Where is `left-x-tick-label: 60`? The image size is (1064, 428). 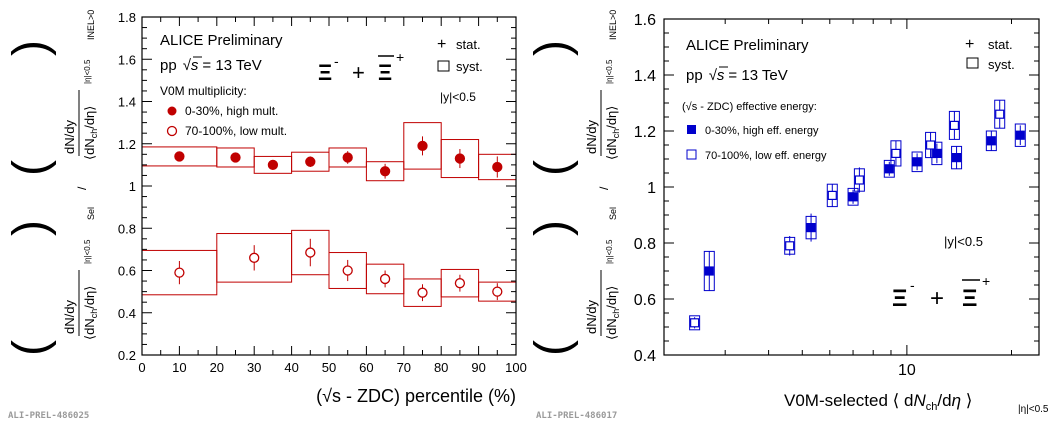
left-x-tick-label: 60 is located at coordinates (366, 367).